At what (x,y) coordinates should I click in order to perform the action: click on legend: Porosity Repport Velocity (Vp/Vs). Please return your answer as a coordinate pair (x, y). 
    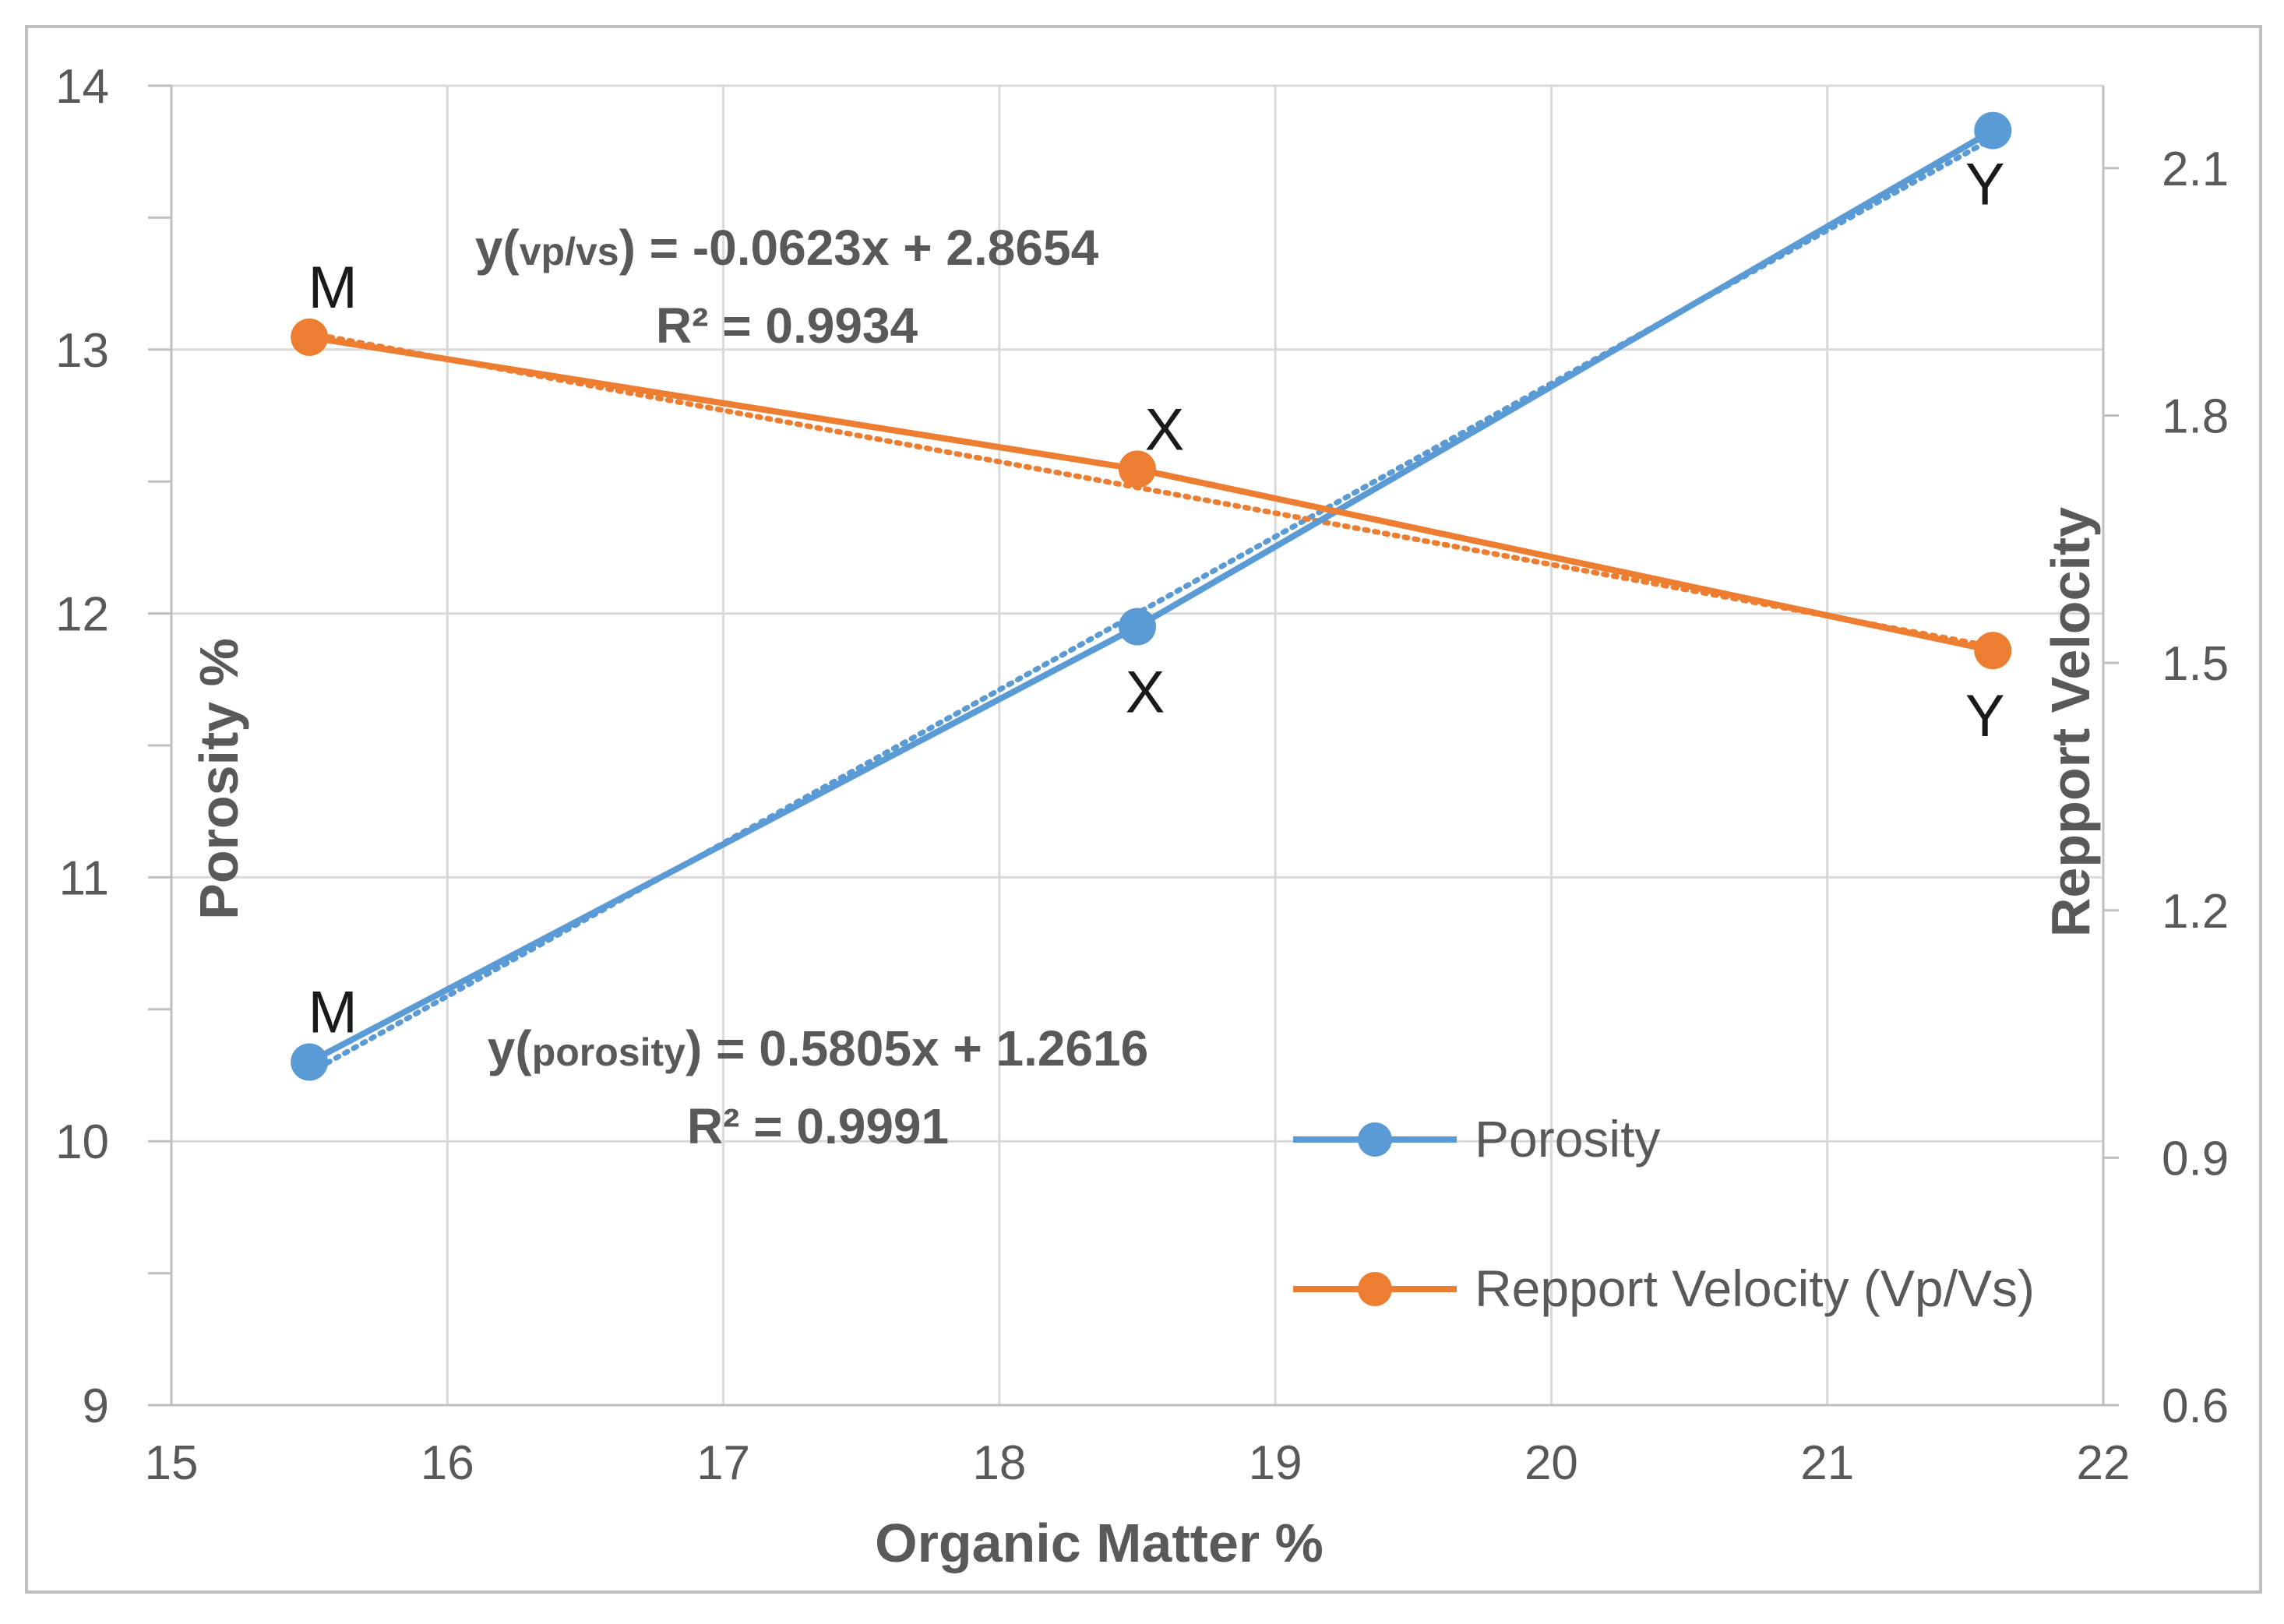
    Looking at the image, I should click on (1664, 1213).